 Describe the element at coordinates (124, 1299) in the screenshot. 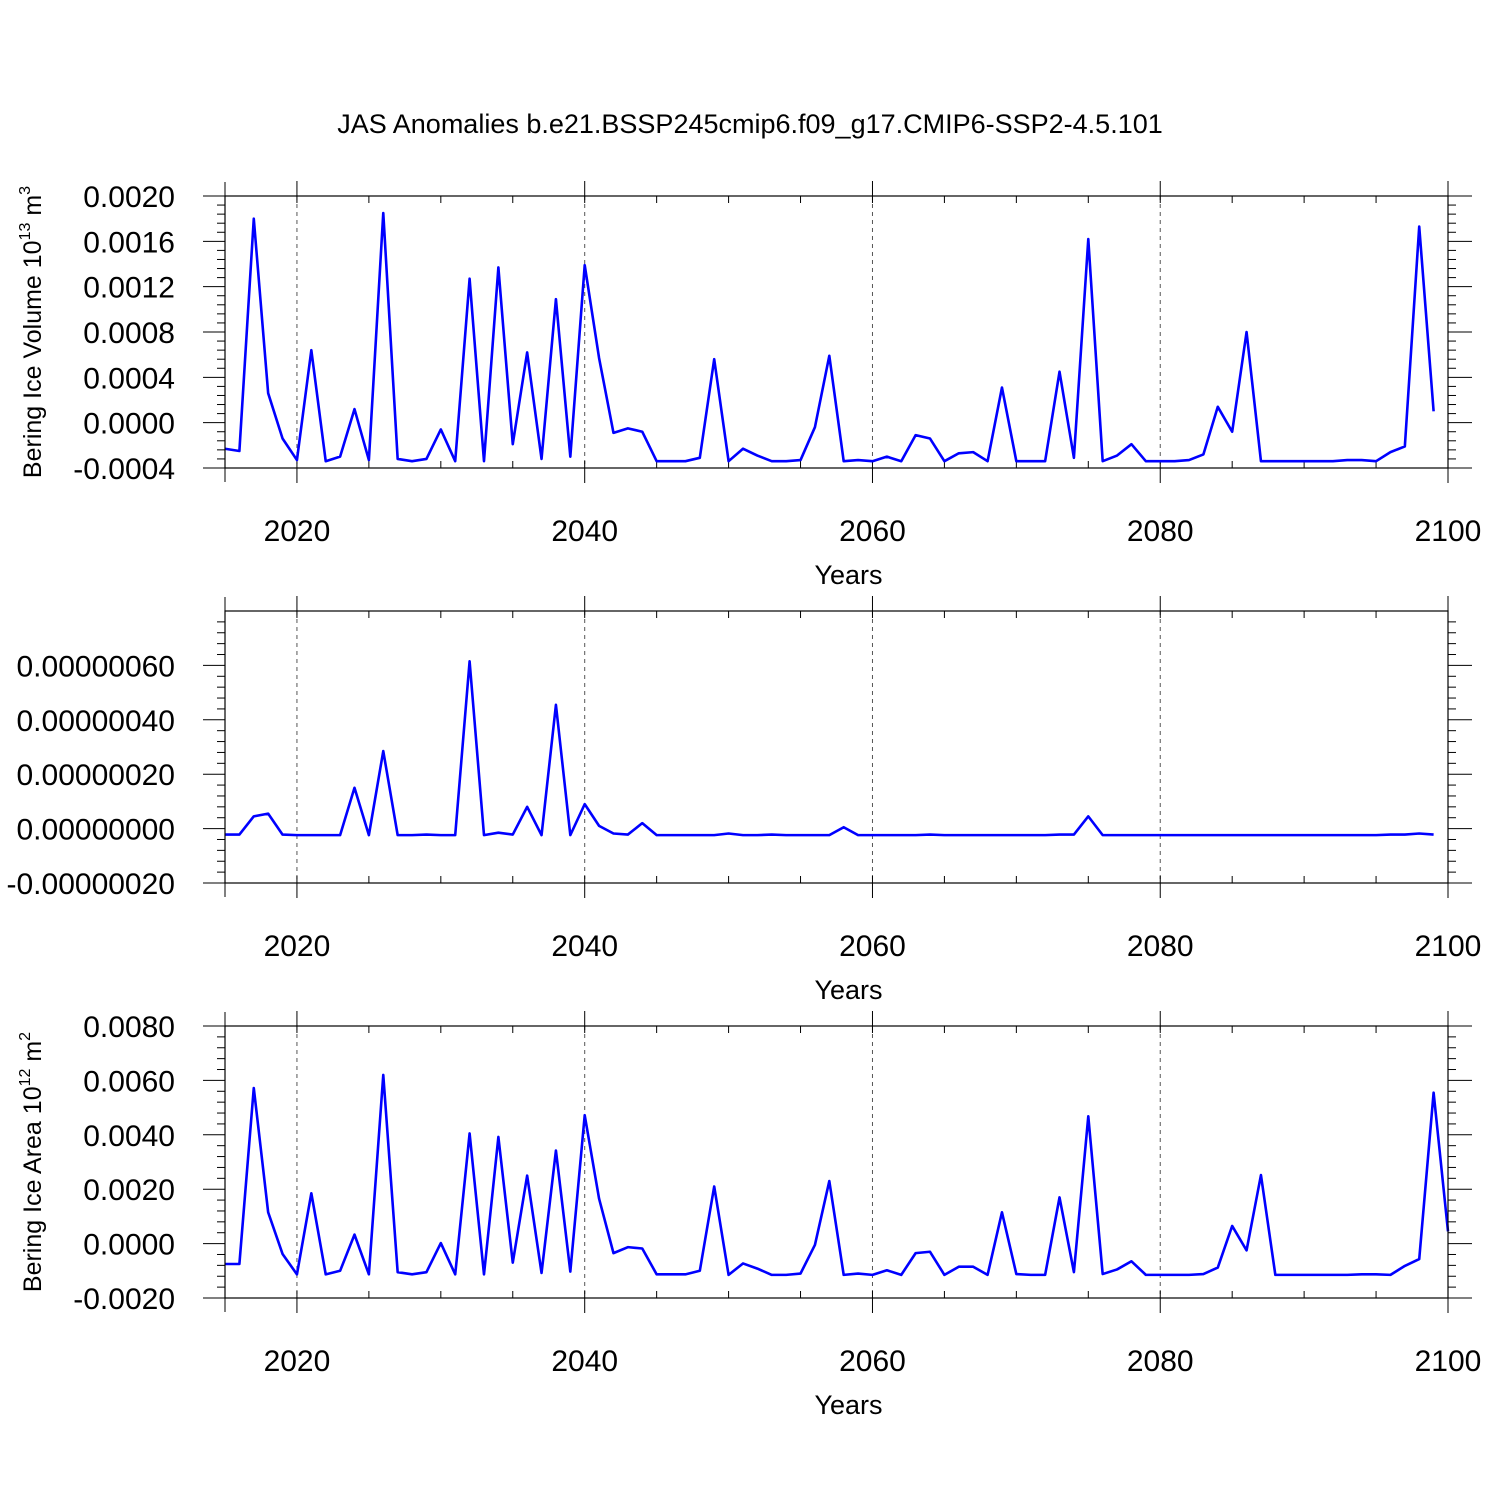

I see `y-tick-label: -0.0020` at that location.